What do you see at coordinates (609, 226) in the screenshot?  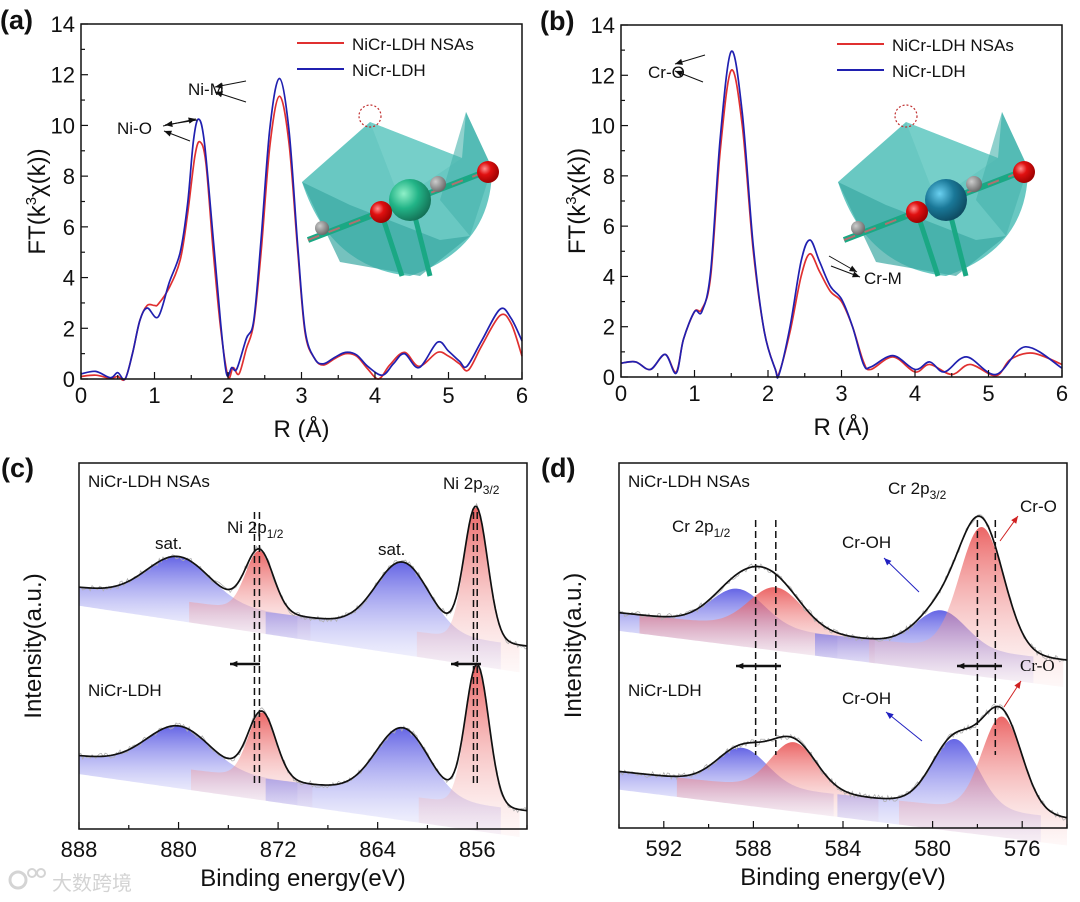 I see `y-tick-label: 6` at bounding box center [609, 226].